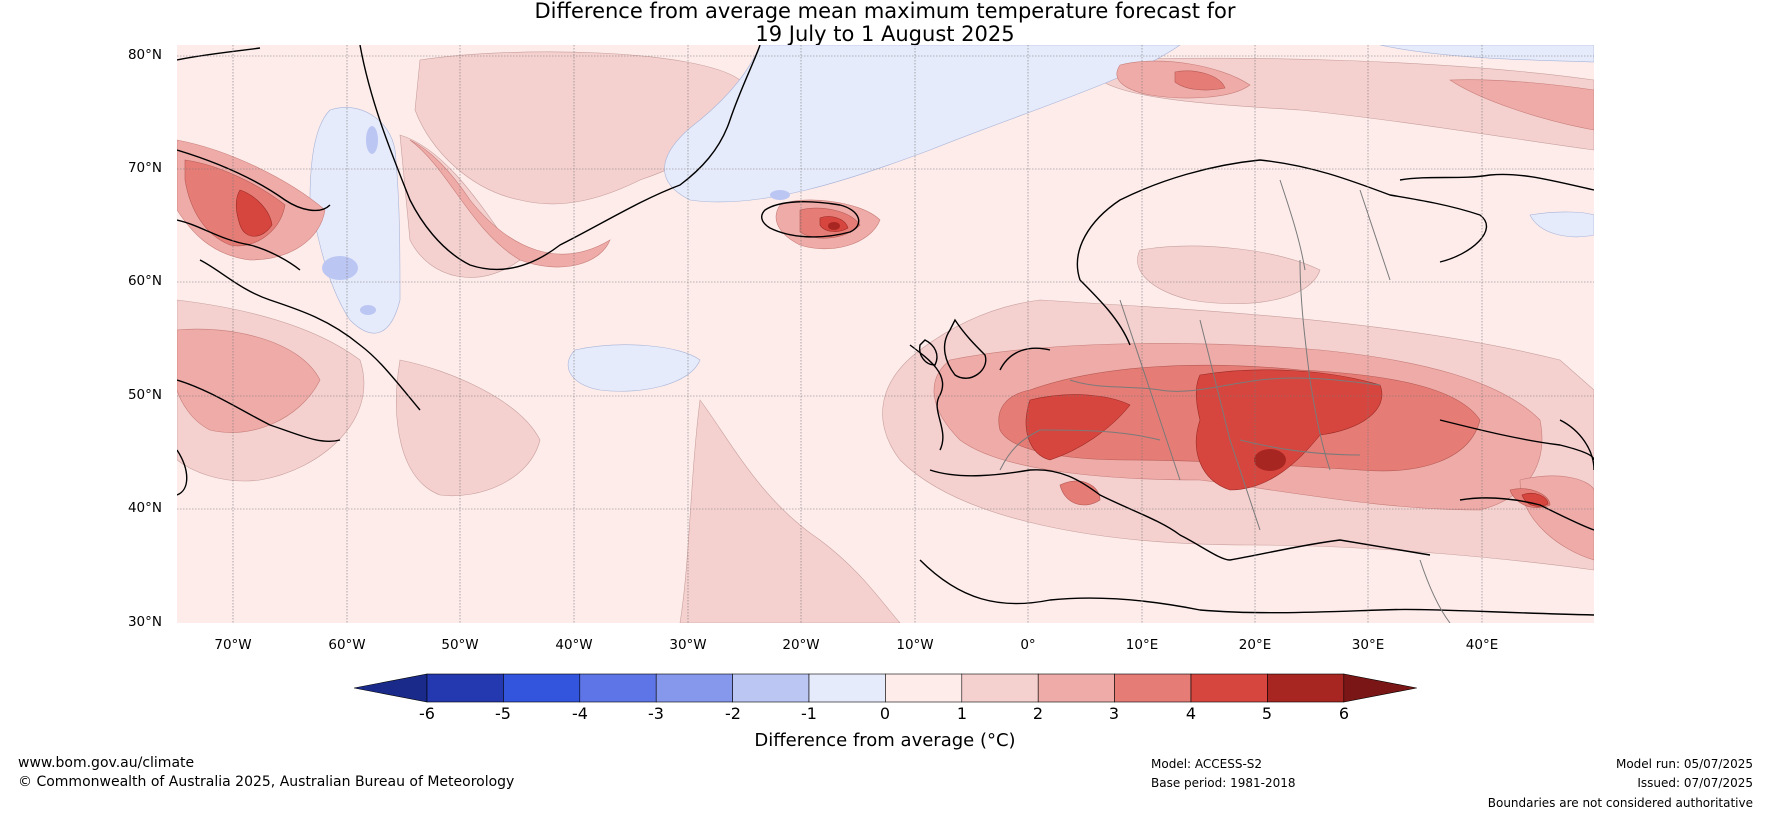 The width and height of the screenshot is (1770, 816). What do you see at coordinates (801, 645) in the screenshot?
I see `lon-label-20w: 20°W` at bounding box center [801, 645].